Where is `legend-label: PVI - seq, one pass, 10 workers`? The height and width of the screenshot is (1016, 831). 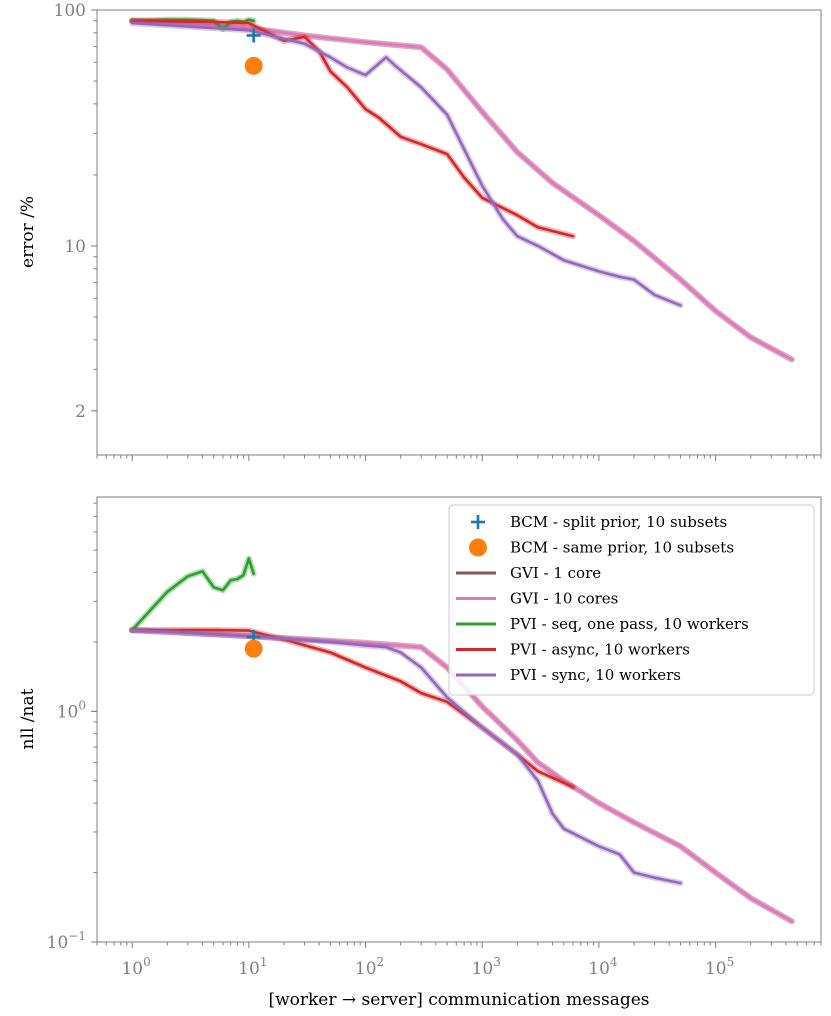
legend-label: PVI - seq, one pass, 10 workers is located at coordinates (629, 624).